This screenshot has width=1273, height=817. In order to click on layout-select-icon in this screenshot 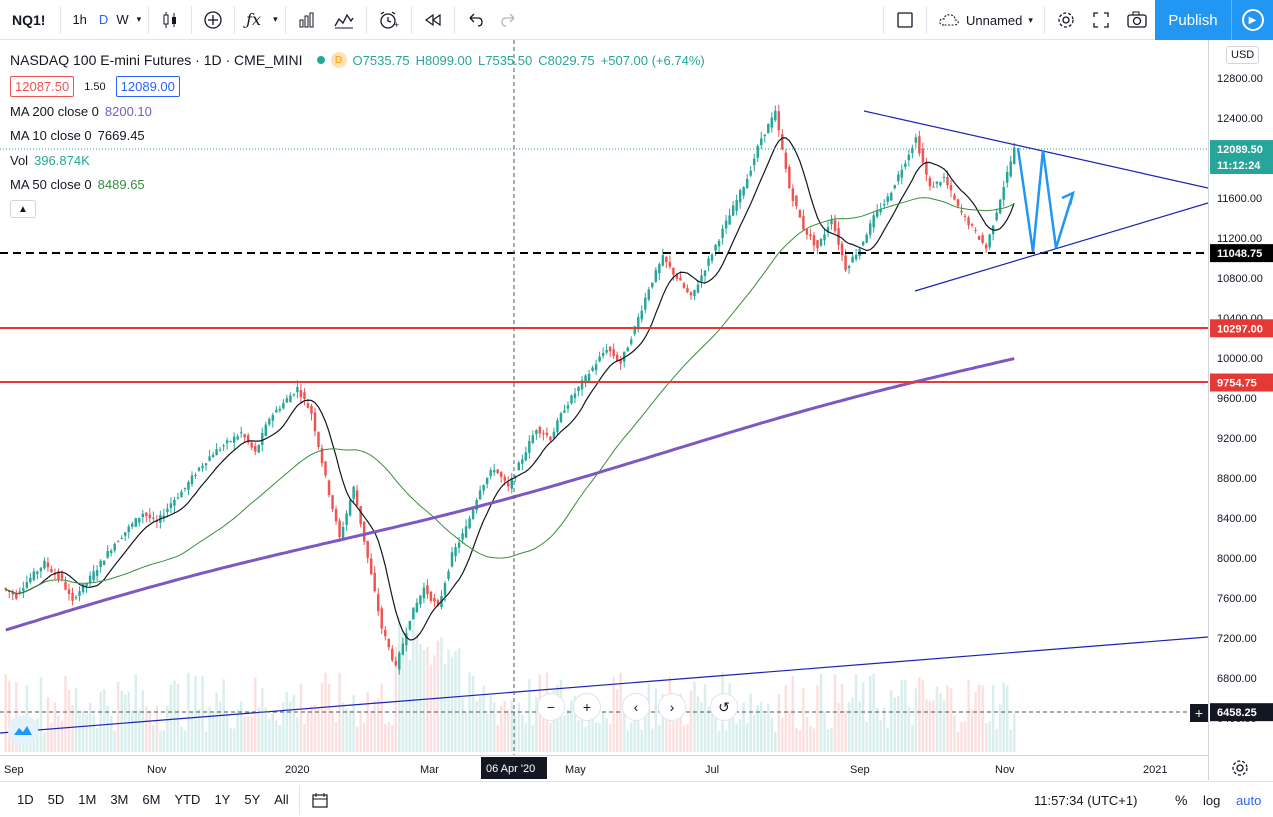, I will do `click(905, 20)`.